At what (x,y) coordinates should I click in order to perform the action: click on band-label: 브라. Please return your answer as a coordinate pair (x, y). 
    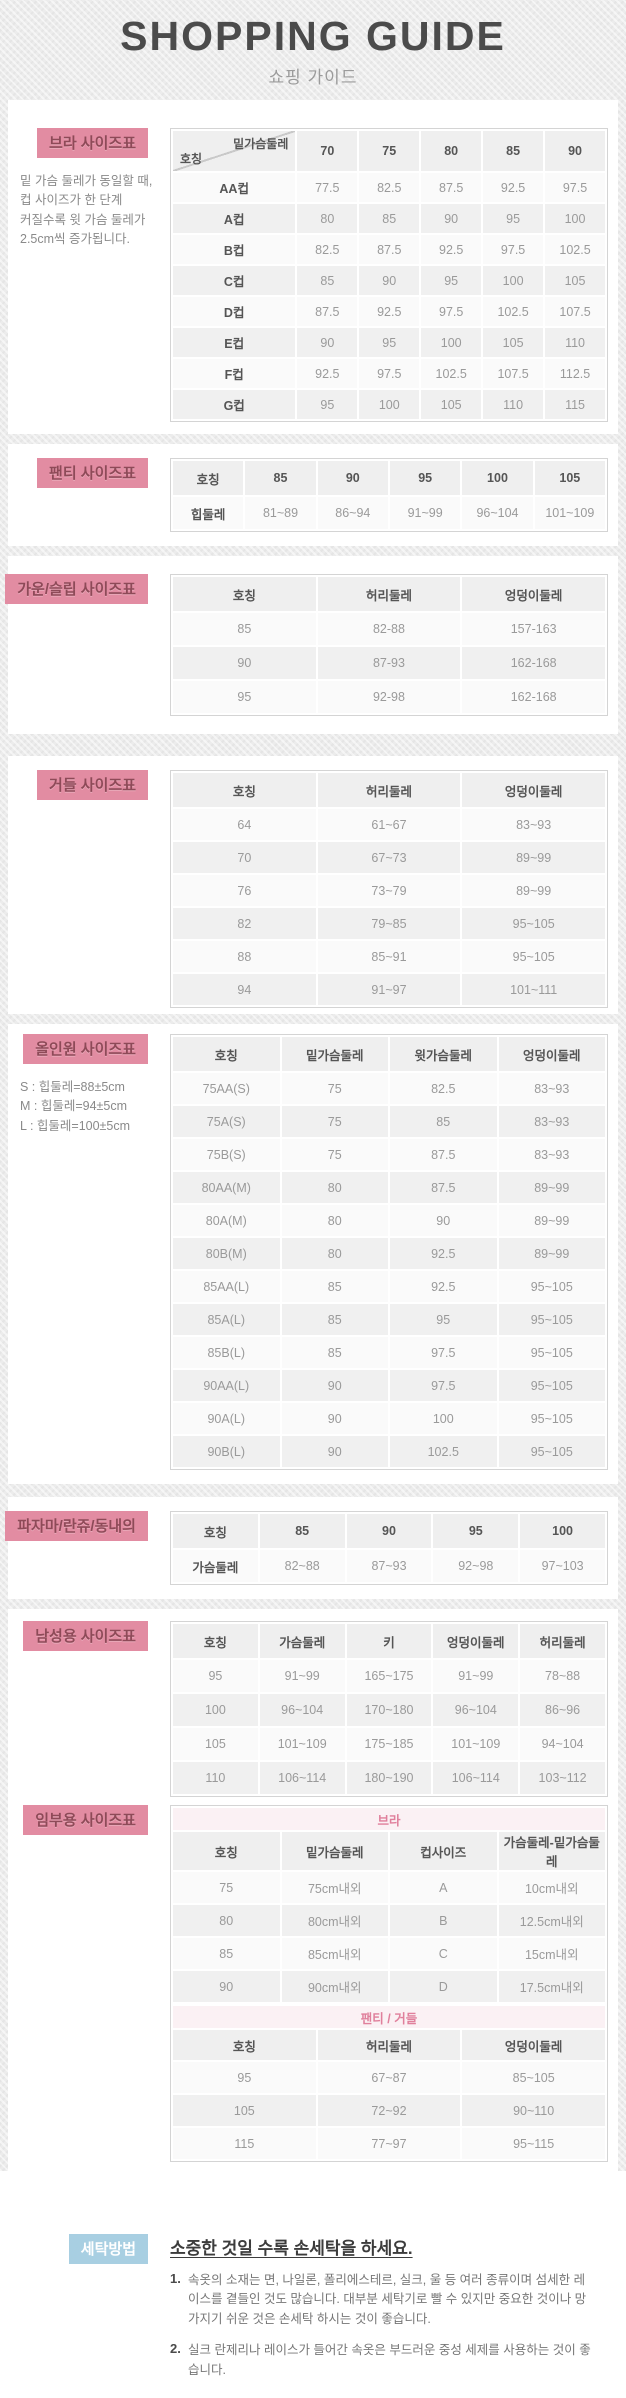
    Looking at the image, I should click on (389, 1819).